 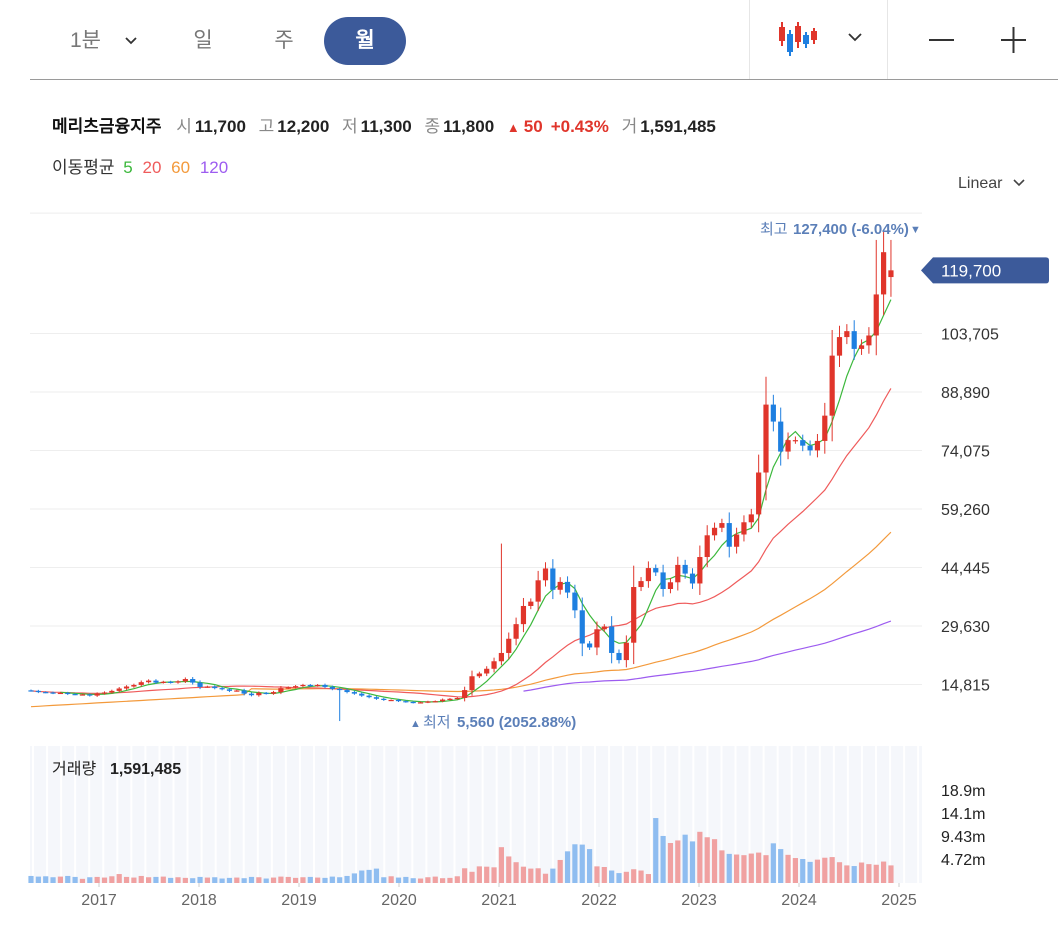 I want to click on volume-tick-label: 18.9m, so click(x=963, y=791).